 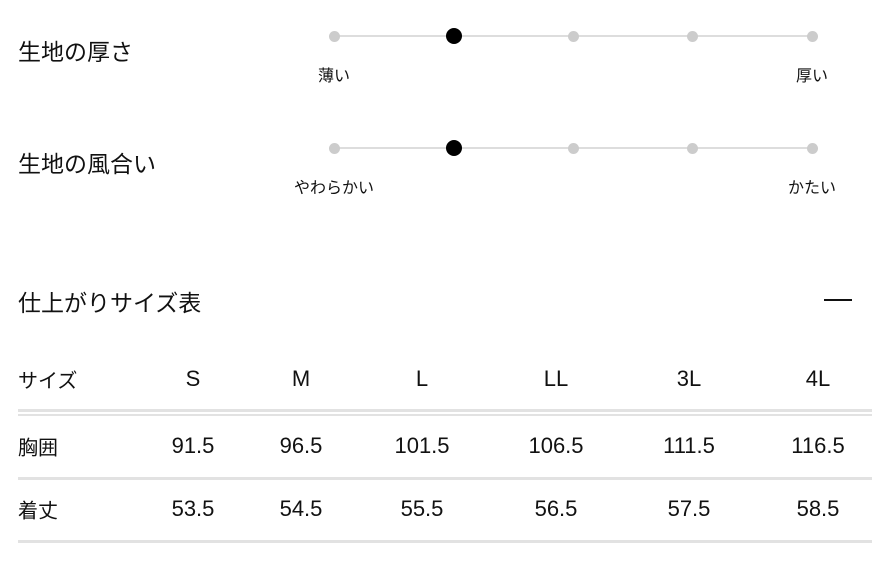 What do you see at coordinates (812, 187) in the screenshot?
I see `scale-max-label: かたい` at bounding box center [812, 187].